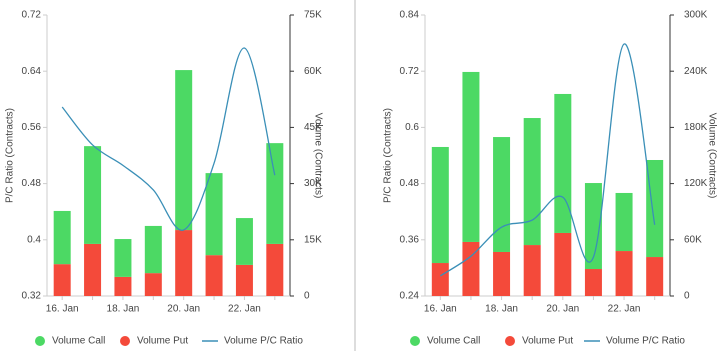 The height and width of the screenshot is (351, 722). Describe the element at coordinates (696, 15) in the screenshot. I see `y2-tick-label: 300K` at that location.